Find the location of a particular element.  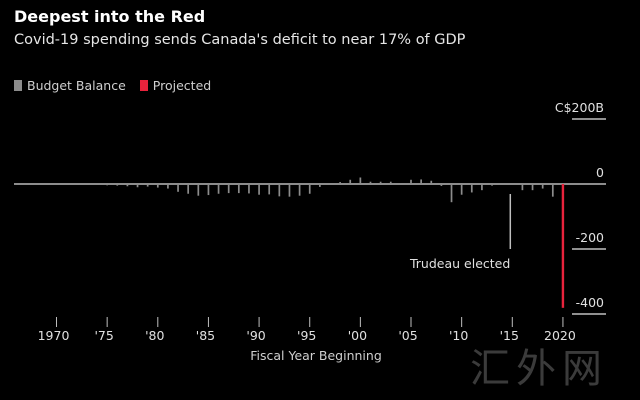

x-tick-label: '85 is located at coordinates (205, 335).